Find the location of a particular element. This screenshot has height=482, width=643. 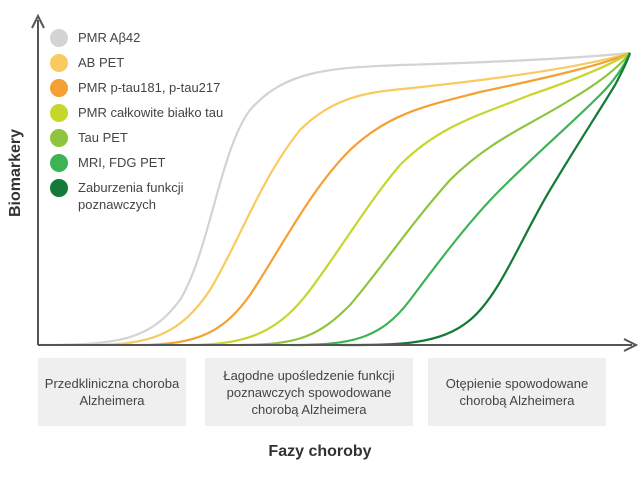

y-axis-arrow is located at coordinates (38, 21).